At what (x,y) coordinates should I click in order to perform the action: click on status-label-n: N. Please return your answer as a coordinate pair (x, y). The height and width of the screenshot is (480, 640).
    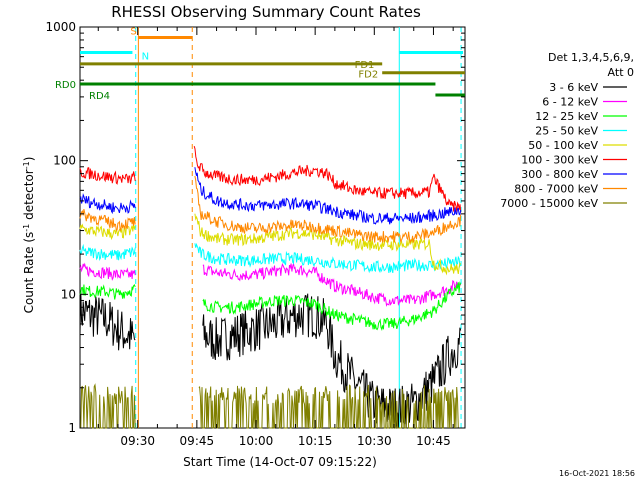
    Looking at the image, I should click on (145, 57).